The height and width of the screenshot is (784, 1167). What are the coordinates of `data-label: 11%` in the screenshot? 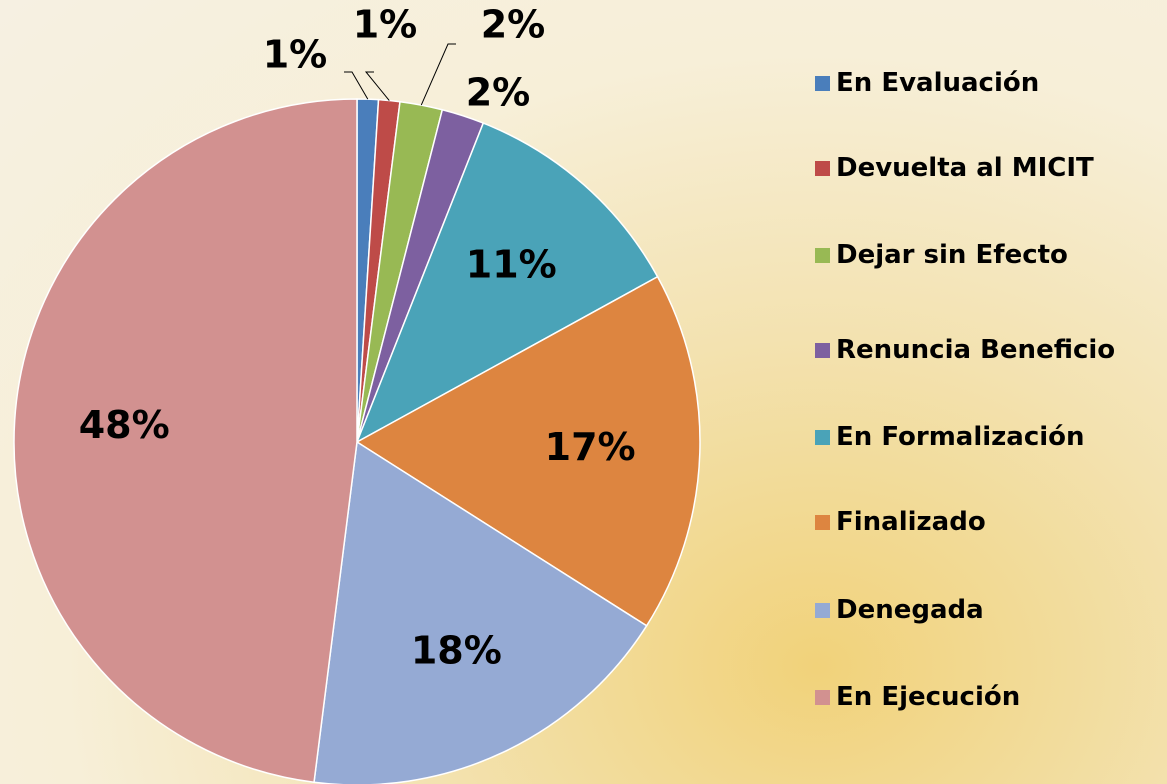 It's located at (511, 265).